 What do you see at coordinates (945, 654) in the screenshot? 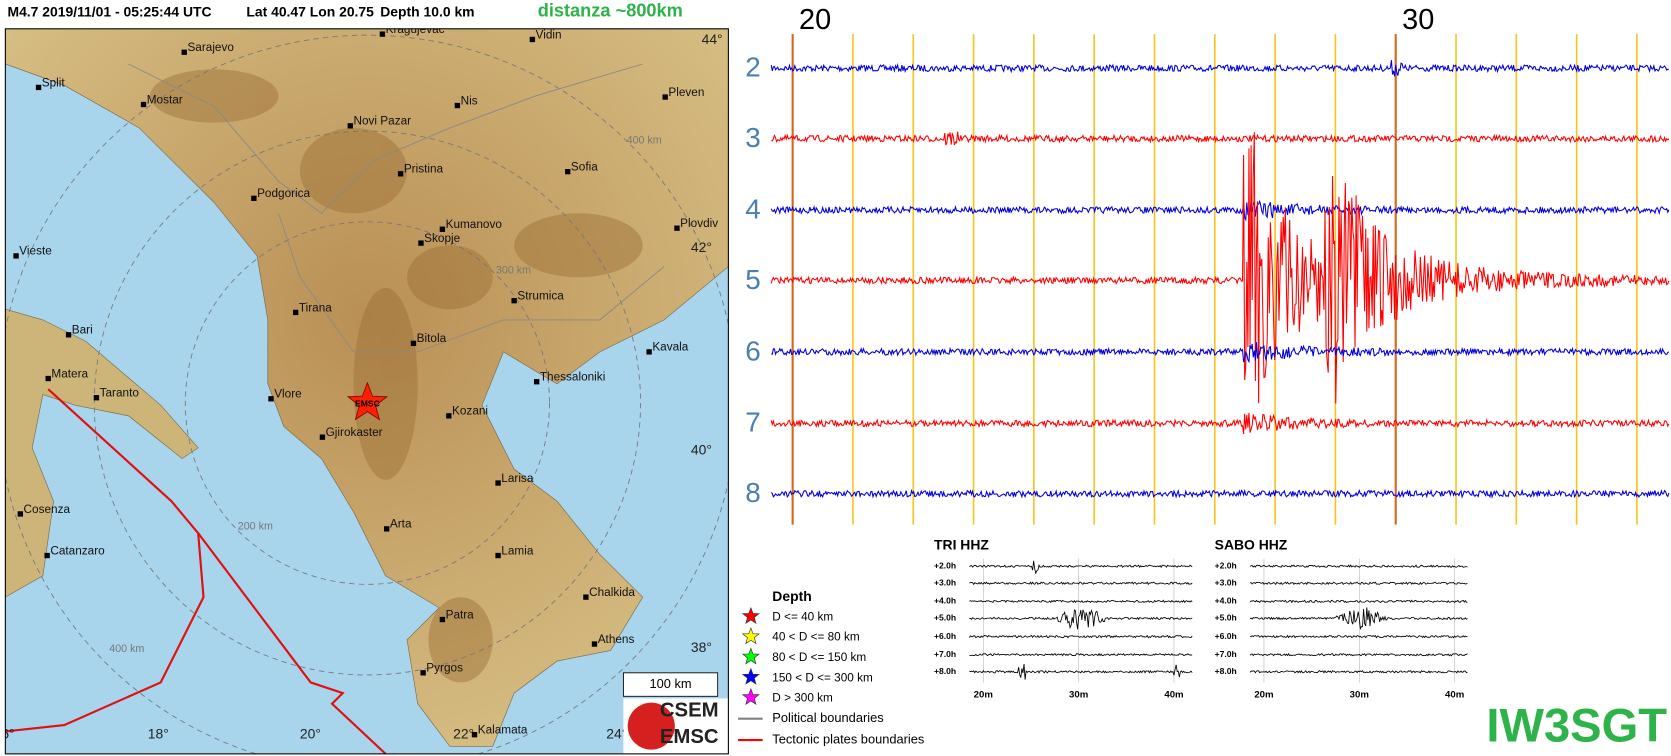
I see `panel-hour-label: +7.0h` at bounding box center [945, 654].